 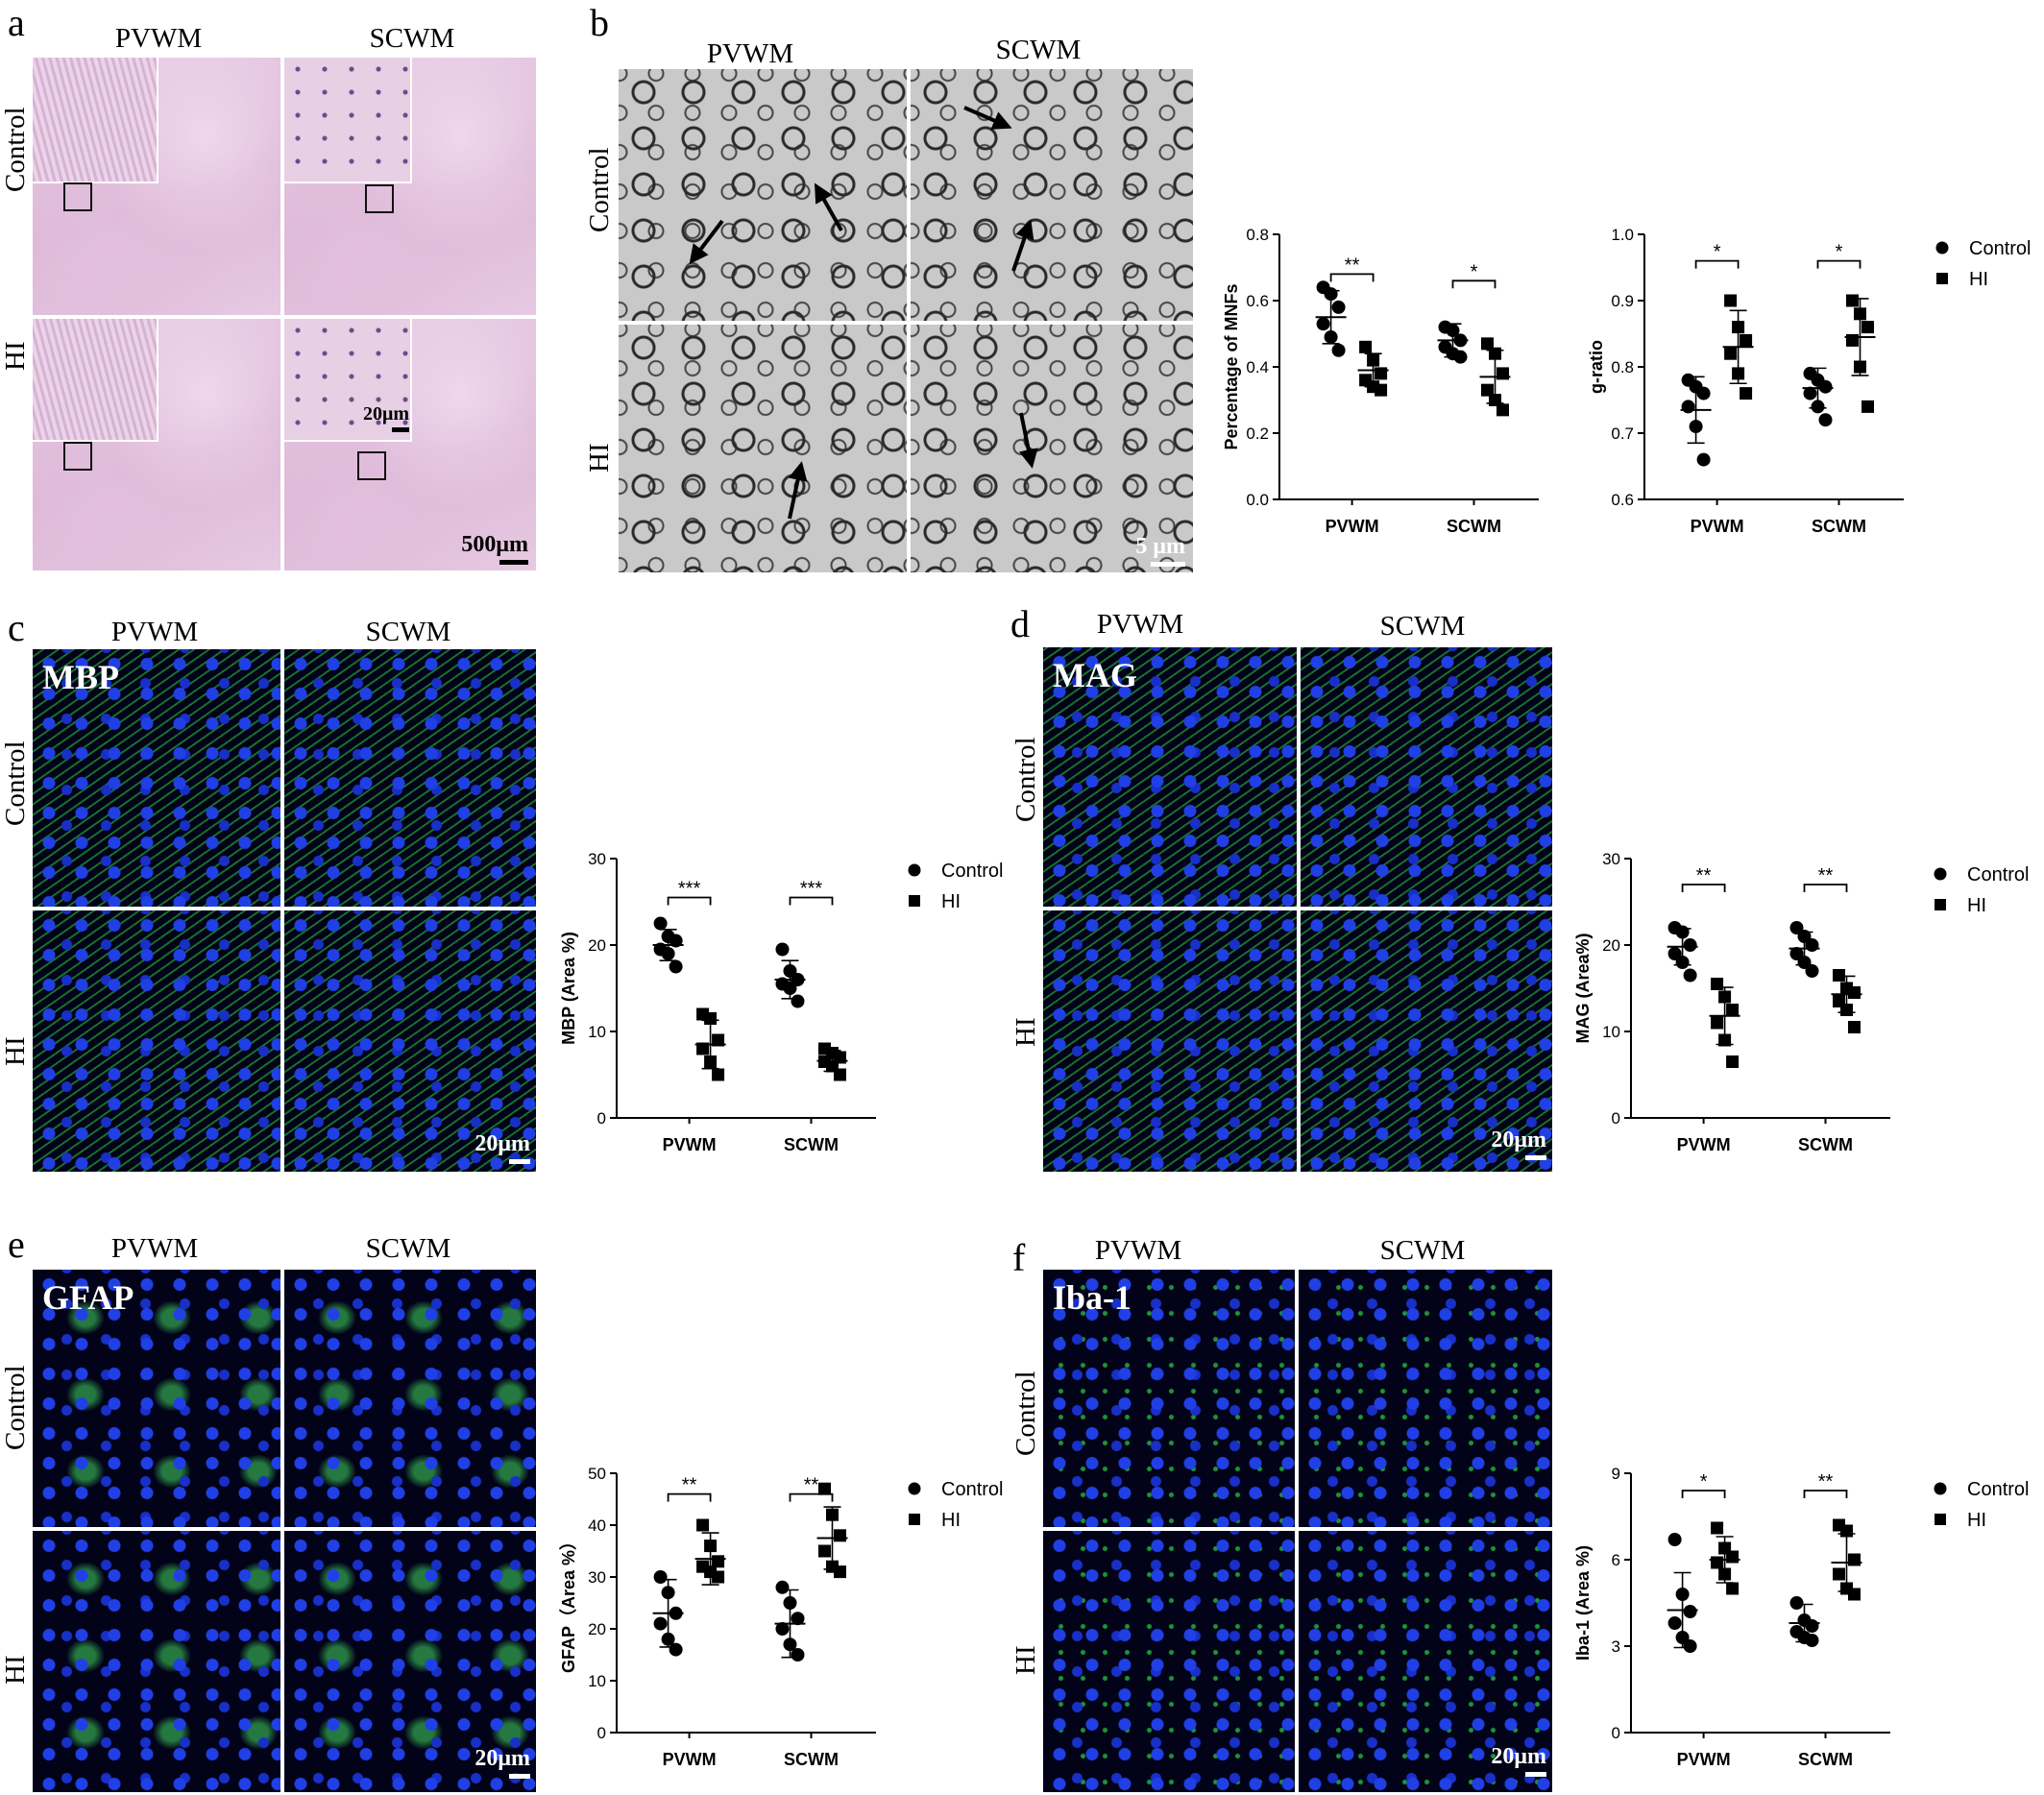 What do you see at coordinates (1717, 252) in the screenshot?
I see `significance-label: *` at bounding box center [1717, 252].